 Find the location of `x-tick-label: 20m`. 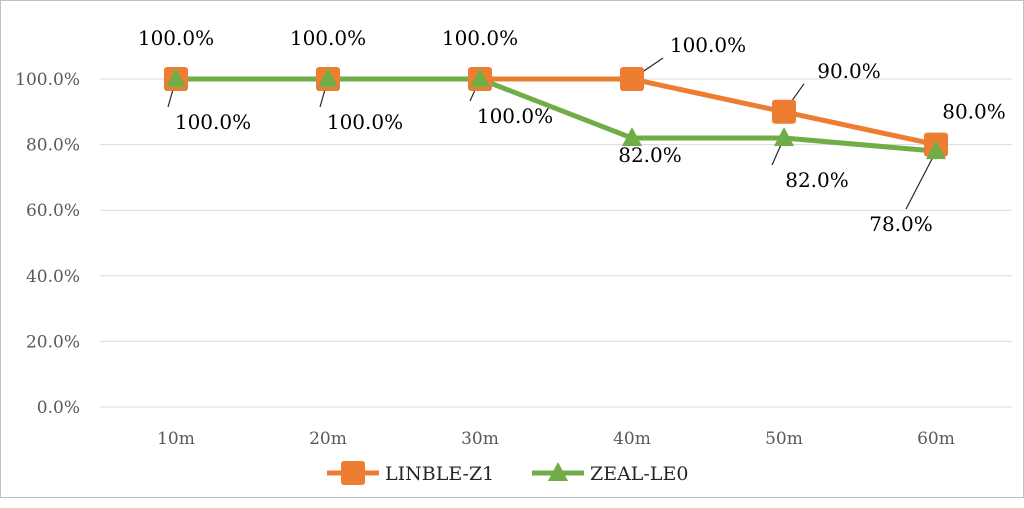

x-tick-label: 20m is located at coordinates (328, 439).